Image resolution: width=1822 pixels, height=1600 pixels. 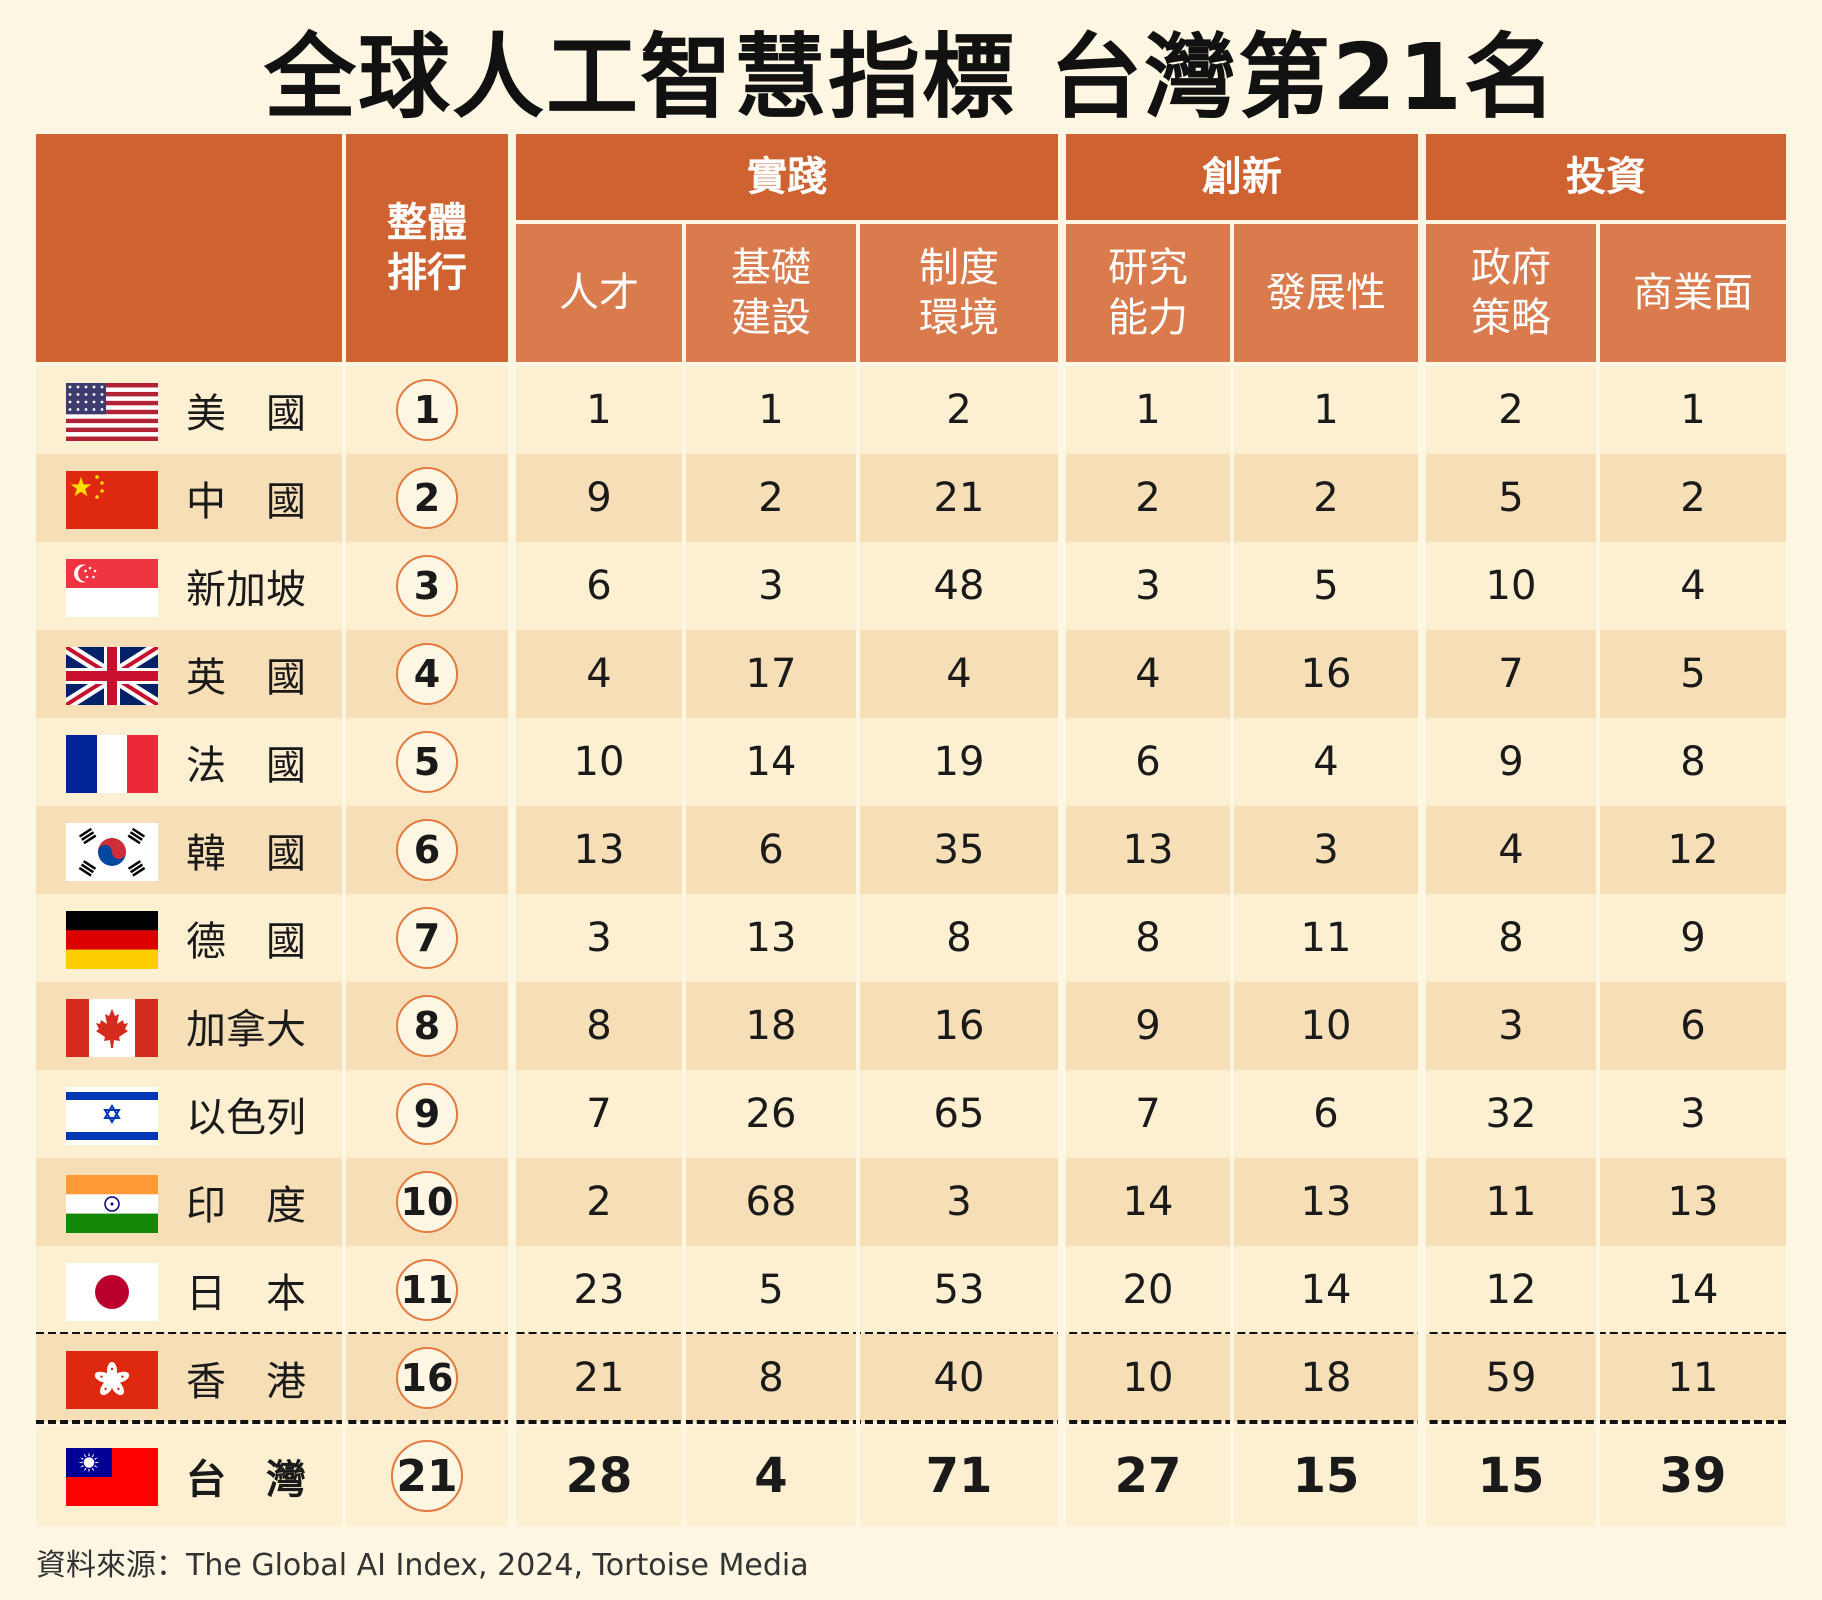 What do you see at coordinates (246, 766) in the screenshot?
I see `country-name: 法 國` at bounding box center [246, 766].